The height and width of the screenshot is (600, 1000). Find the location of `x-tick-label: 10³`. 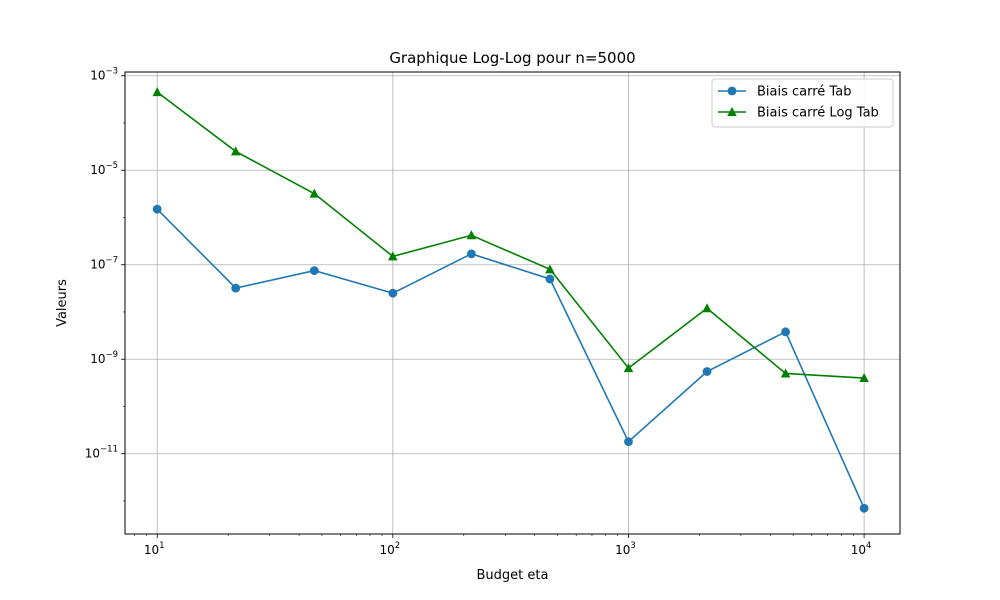

x-tick-label: 10³ is located at coordinates (625, 549).